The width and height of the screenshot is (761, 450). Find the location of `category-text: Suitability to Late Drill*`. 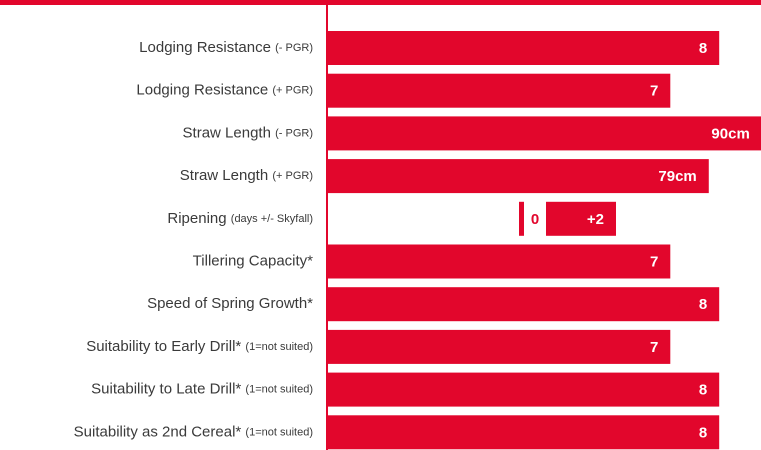

category-text: Suitability to Late Drill* is located at coordinates (166, 389).